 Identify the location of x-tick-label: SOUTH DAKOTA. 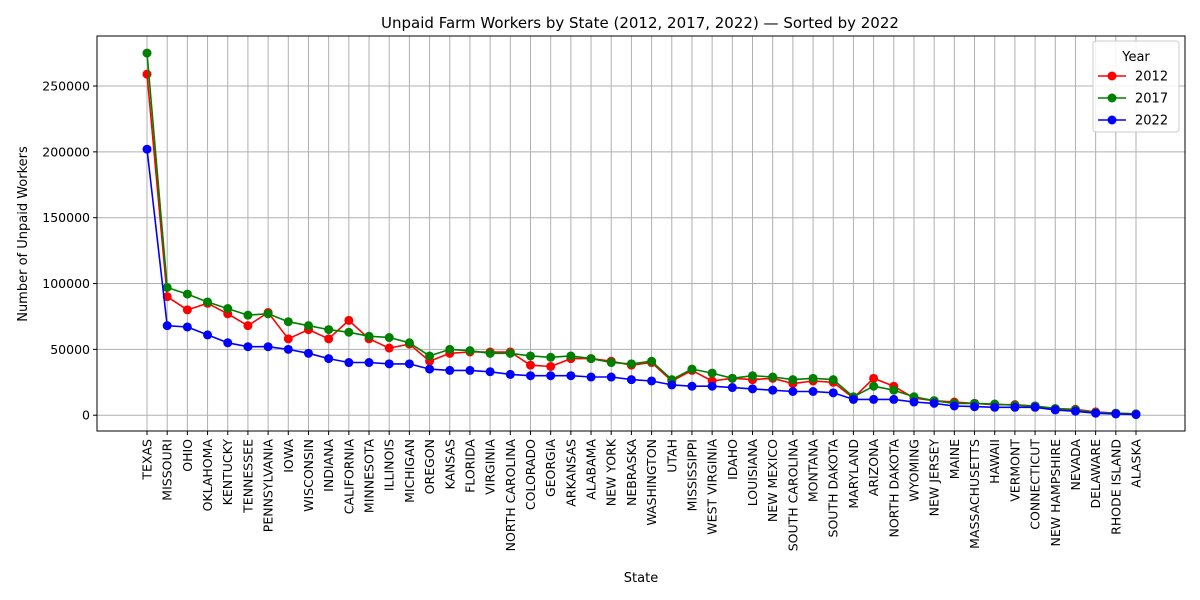
(833, 488).